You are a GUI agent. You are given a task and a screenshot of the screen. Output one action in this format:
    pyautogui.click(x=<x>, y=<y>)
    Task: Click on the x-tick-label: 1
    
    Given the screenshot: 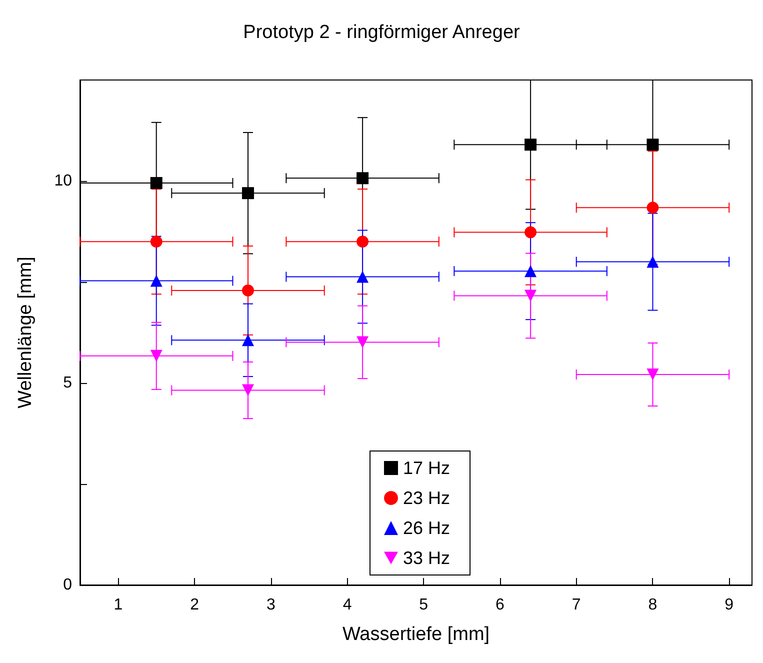 What is the action you would take?
    pyautogui.click(x=118, y=605)
    